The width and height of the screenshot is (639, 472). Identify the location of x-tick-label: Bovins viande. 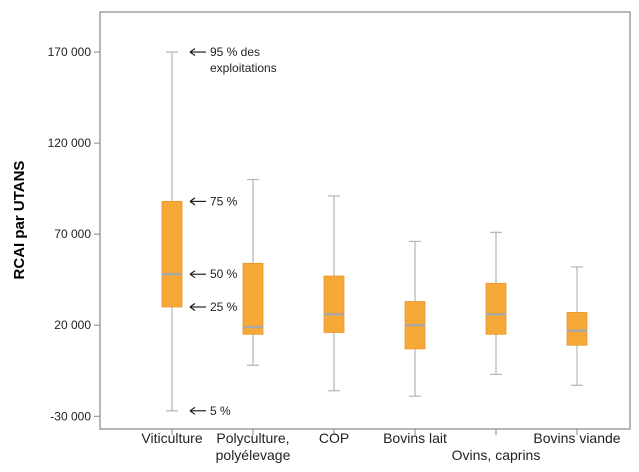
(576, 438).